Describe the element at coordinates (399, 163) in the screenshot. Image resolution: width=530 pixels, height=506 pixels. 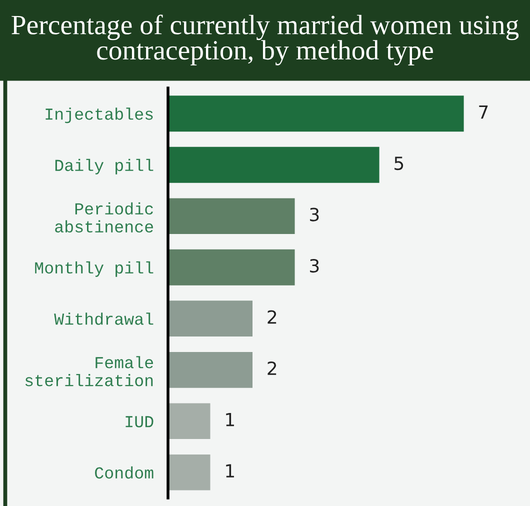
I see `data-label: 5` at that location.